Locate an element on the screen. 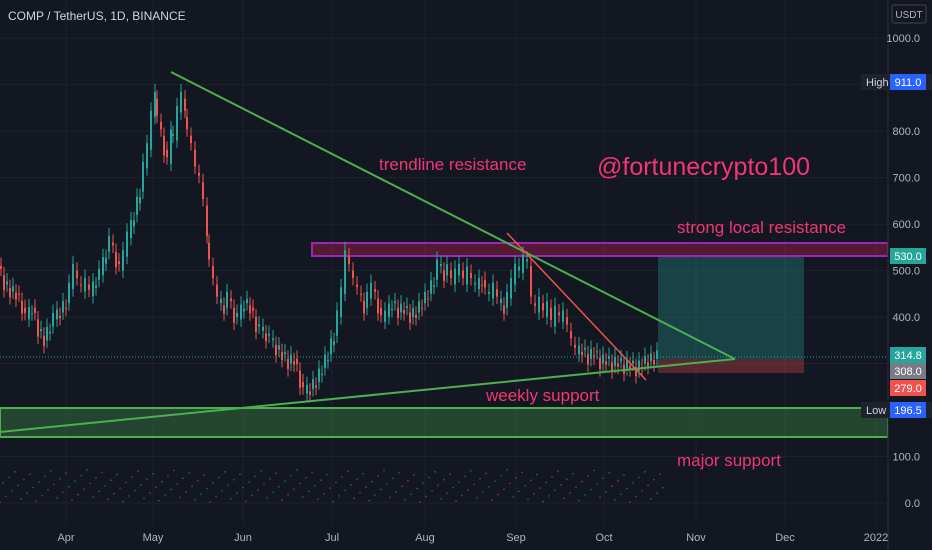 The height and width of the screenshot is (550, 932). annotation-weekly-support: weekly support is located at coordinates (542, 395).